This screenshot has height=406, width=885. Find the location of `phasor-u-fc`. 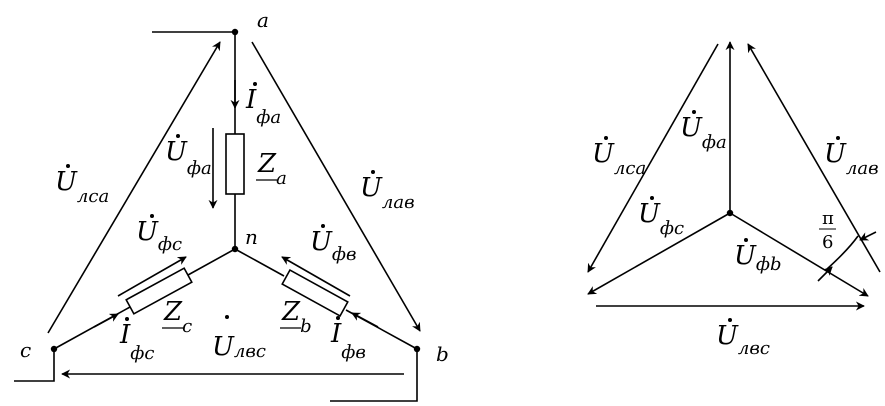

phasor-u-fc is located at coordinates (659, 253).